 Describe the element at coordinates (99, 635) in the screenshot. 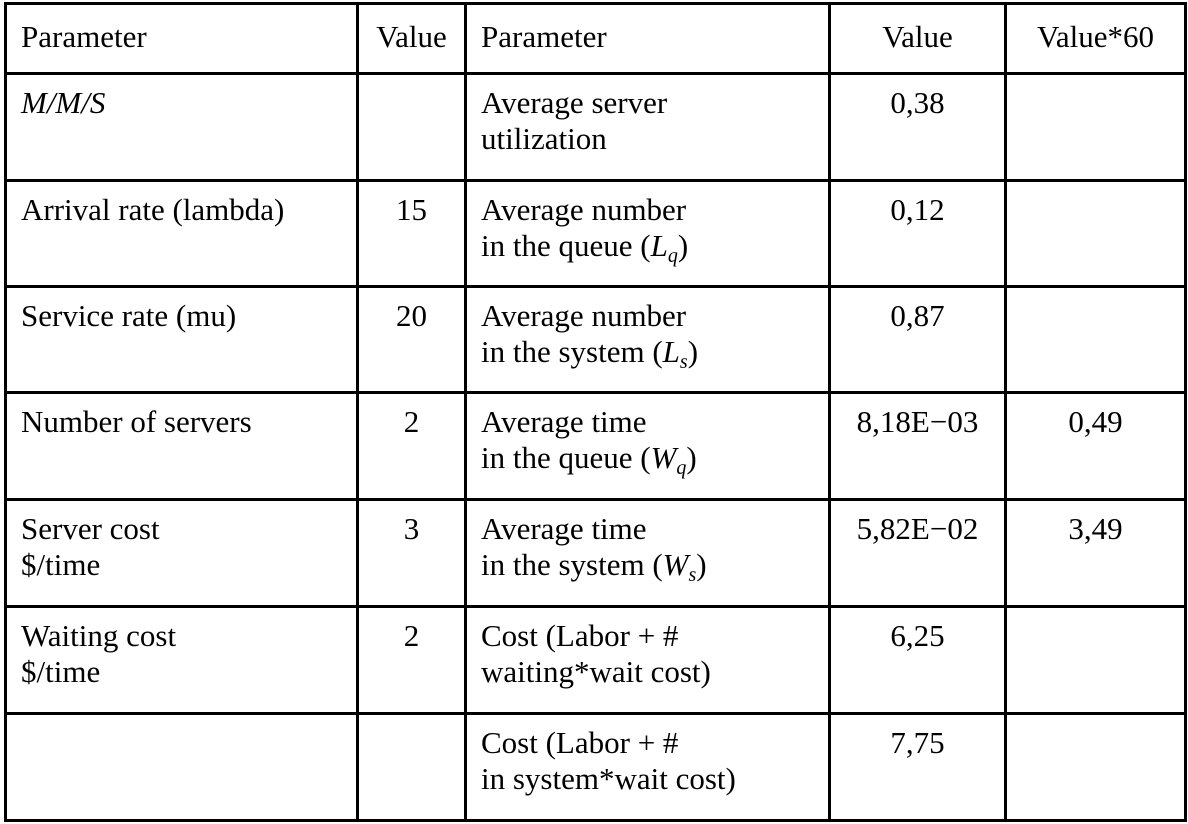

I see `input-parameter-line1: Waiting cost` at that location.